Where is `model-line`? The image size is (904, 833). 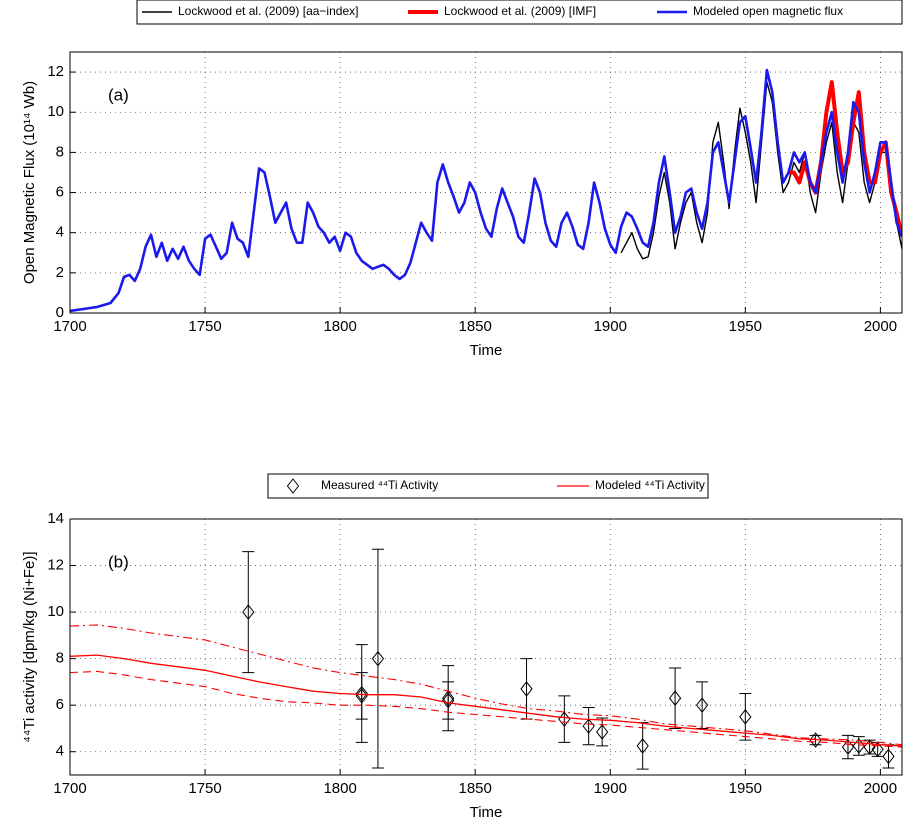
model-line is located at coordinates (486, 700).